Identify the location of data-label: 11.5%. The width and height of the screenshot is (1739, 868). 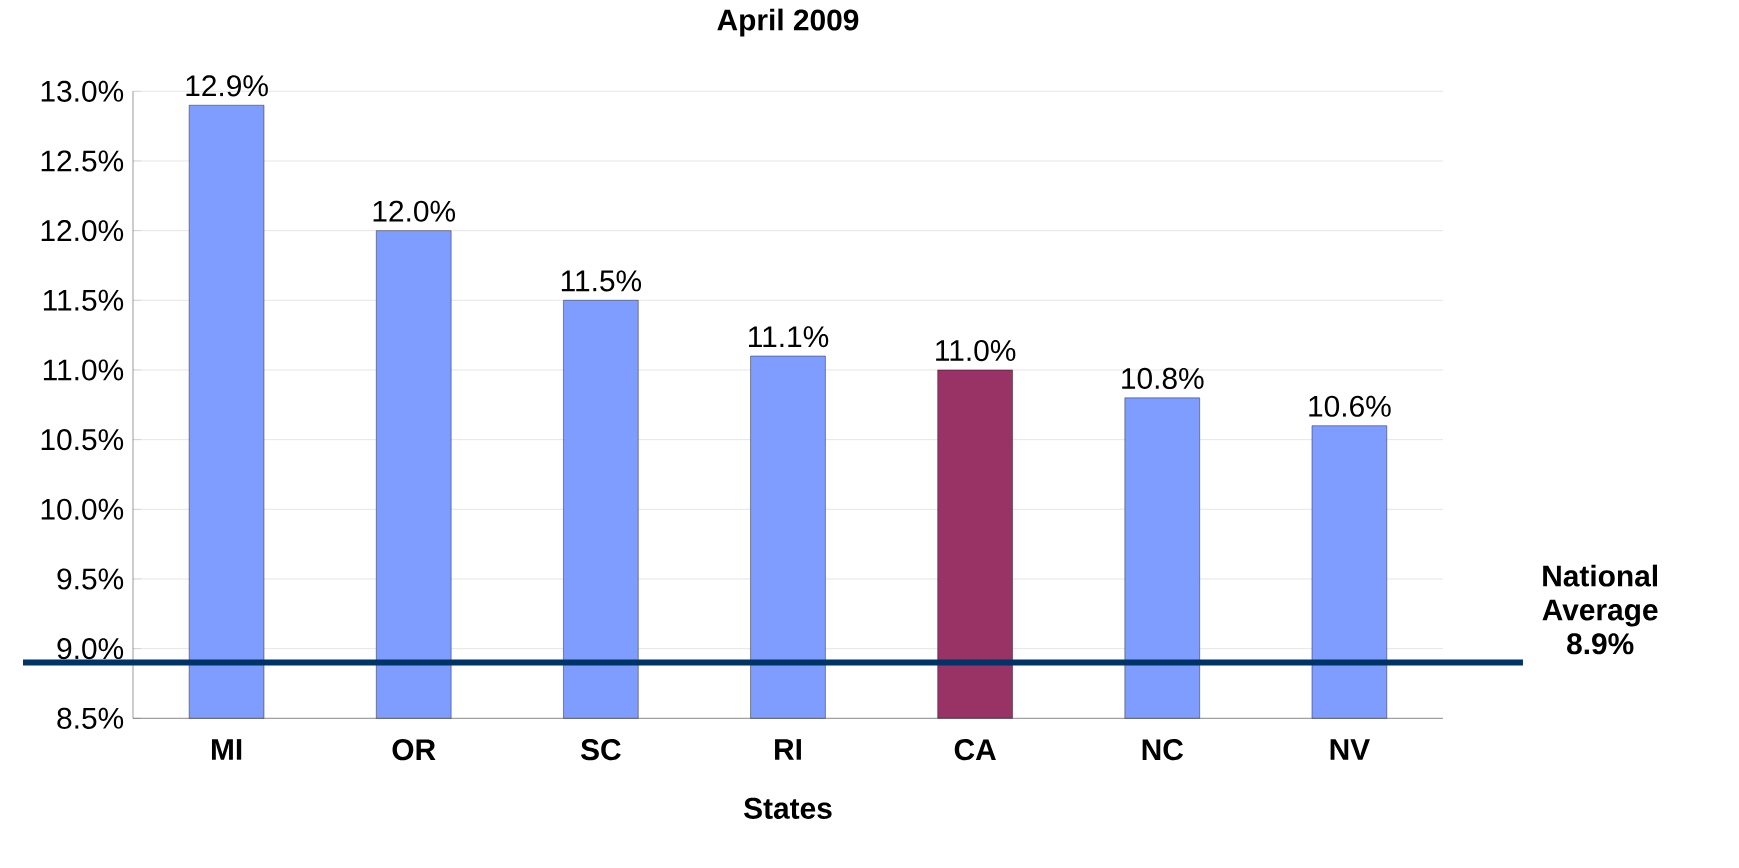
(601, 281).